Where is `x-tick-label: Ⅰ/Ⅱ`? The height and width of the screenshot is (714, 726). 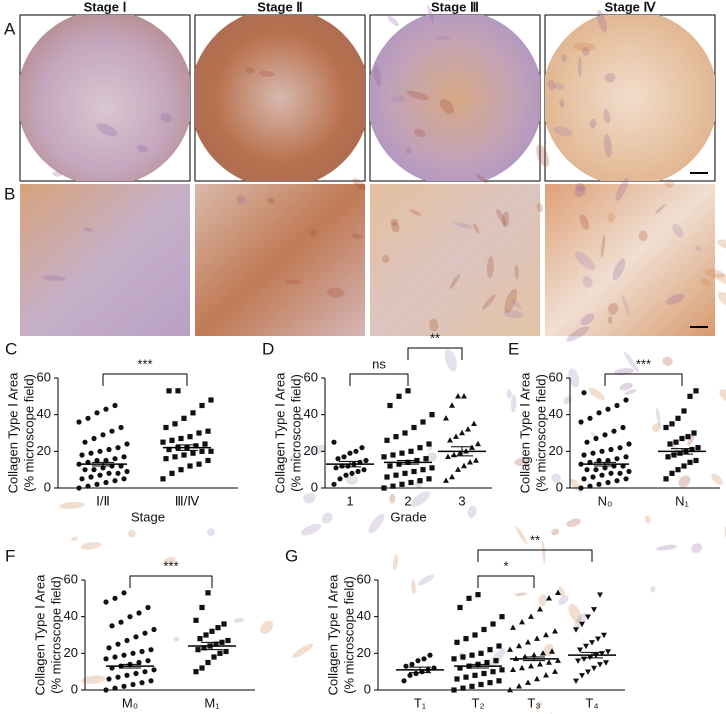
x-tick-label: Ⅰ/Ⅱ is located at coordinates (103, 500).